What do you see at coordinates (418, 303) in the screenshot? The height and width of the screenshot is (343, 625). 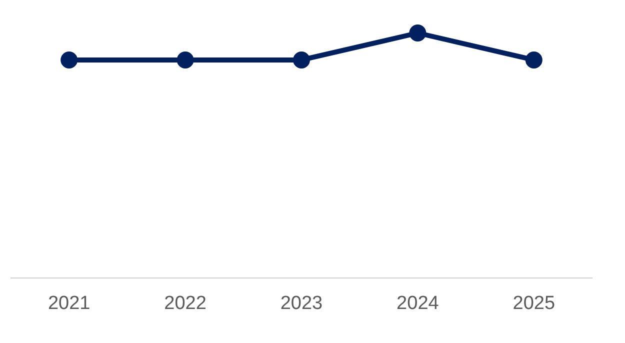 I see `x-tick-label: 2024` at bounding box center [418, 303].